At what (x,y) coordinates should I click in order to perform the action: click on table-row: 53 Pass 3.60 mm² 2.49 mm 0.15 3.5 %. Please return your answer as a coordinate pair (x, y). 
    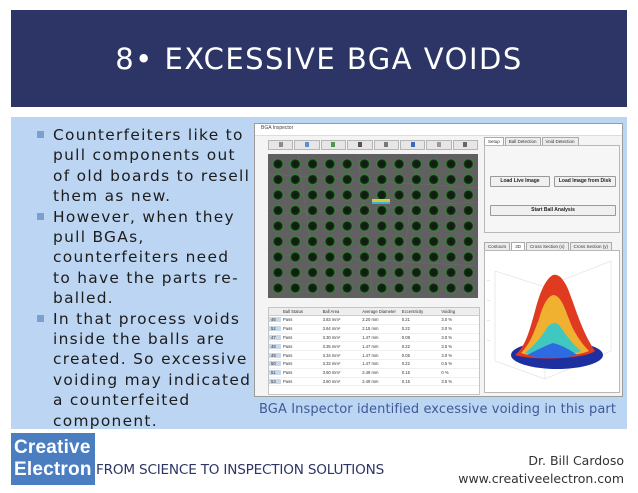
    Looking at the image, I should click on (374, 382).